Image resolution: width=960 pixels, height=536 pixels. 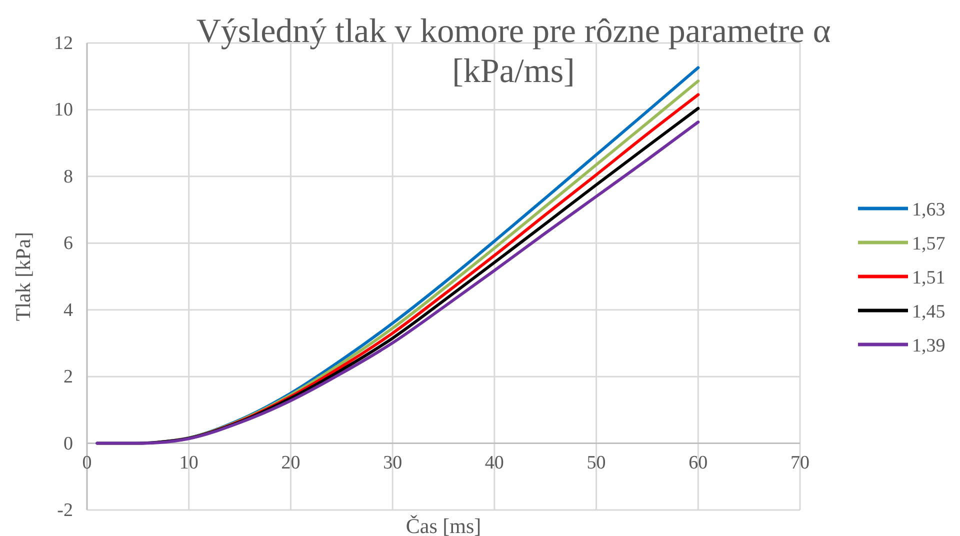 I want to click on y-tick-label: -2, so click(x=65, y=510).